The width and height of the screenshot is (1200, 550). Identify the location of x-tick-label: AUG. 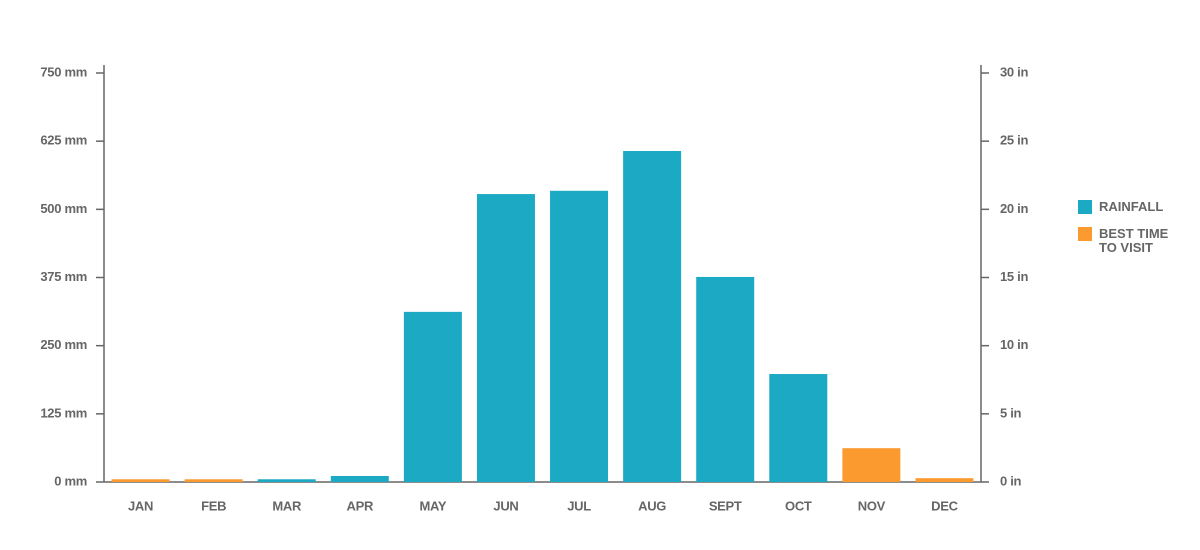
(652, 505).